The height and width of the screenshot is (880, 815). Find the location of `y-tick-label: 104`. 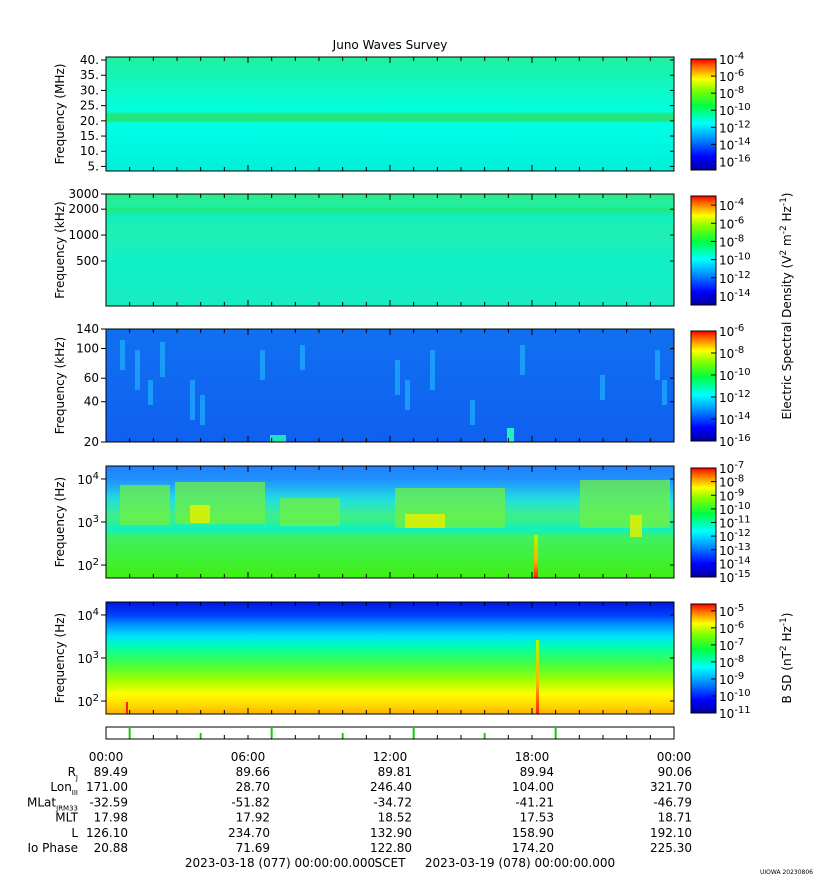

y-tick-label: 104 is located at coordinates (88, 479).